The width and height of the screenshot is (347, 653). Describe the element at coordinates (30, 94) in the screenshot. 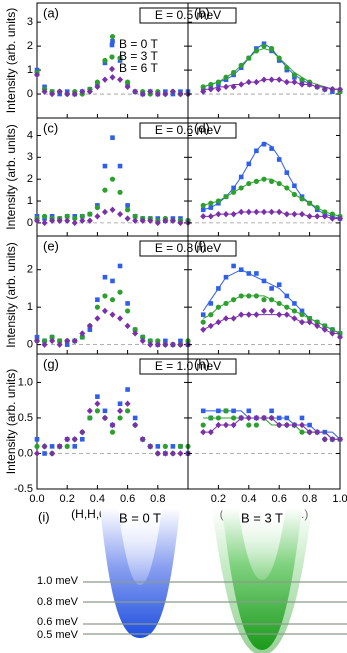

I see `y-tick-label: 0` at that location.